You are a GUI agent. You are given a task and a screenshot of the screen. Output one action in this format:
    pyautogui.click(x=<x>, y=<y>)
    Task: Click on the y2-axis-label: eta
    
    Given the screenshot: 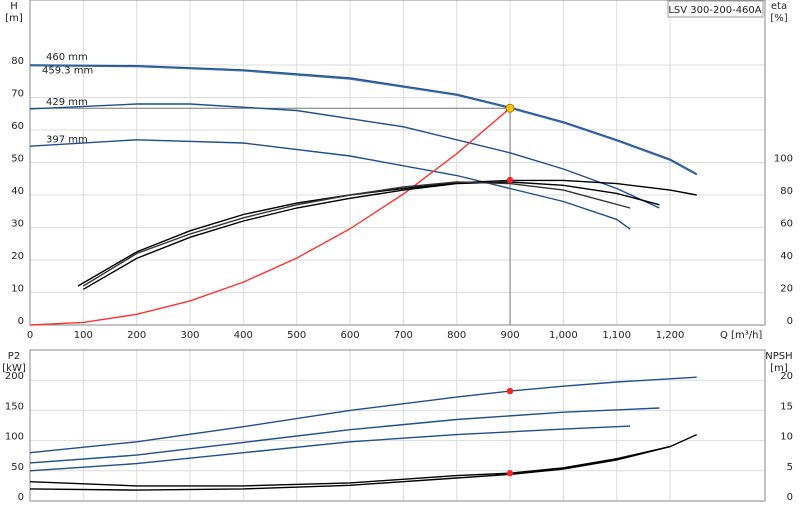 What is the action you would take?
    pyautogui.click(x=779, y=6)
    